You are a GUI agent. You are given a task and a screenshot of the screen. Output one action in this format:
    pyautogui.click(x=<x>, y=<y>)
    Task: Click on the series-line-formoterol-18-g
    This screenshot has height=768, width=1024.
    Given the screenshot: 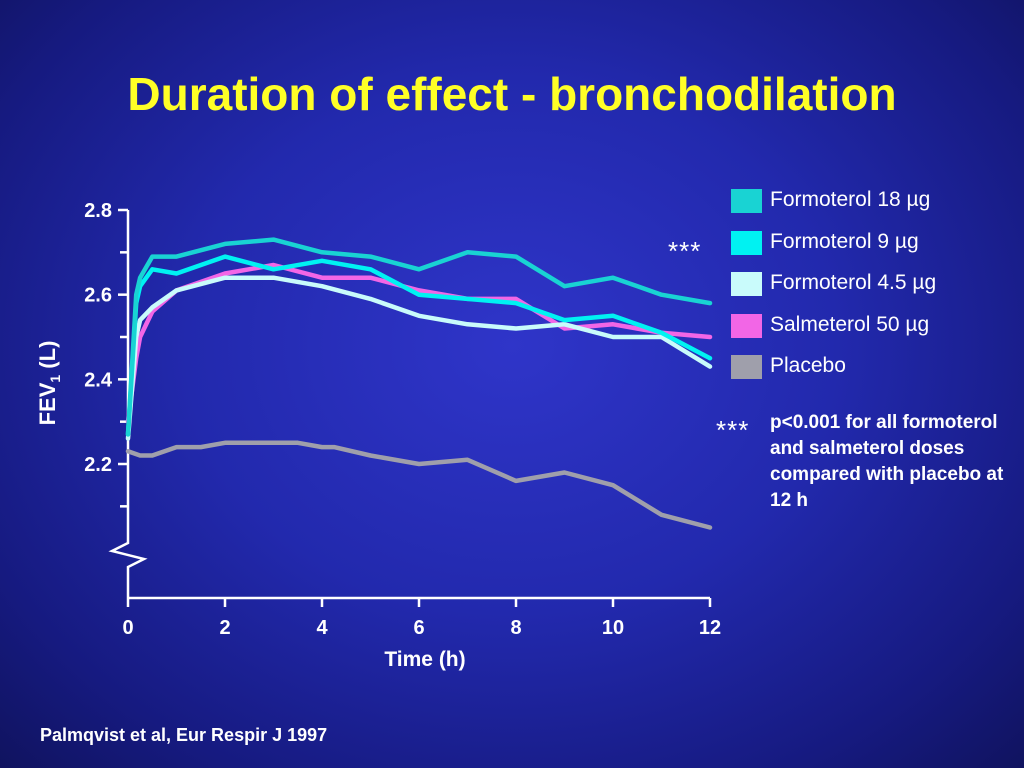 What is the action you would take?
    pyautogui.click(x=419, y=337)
    